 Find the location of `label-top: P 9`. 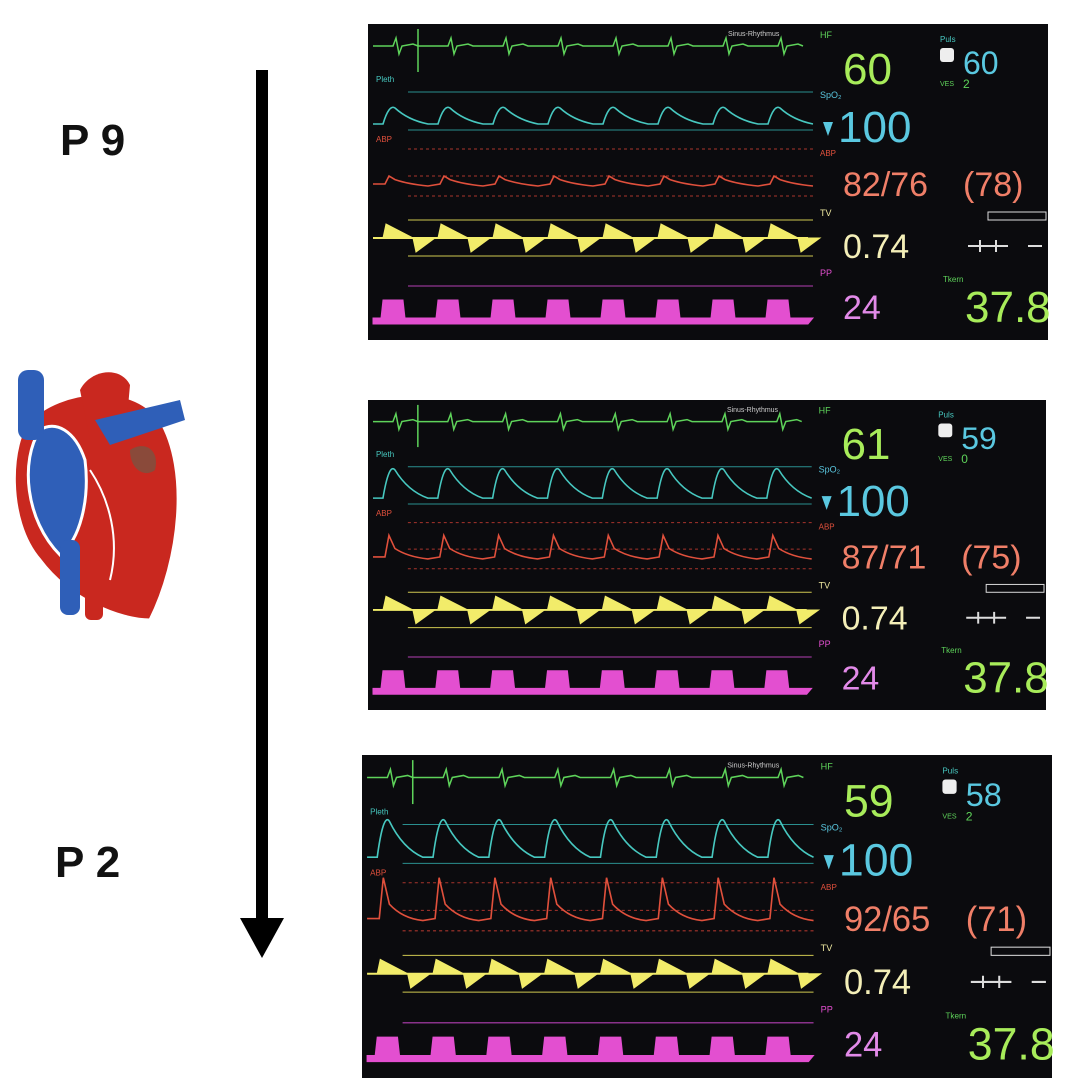

label-top: P 9 is located at coordinates (92, 140).